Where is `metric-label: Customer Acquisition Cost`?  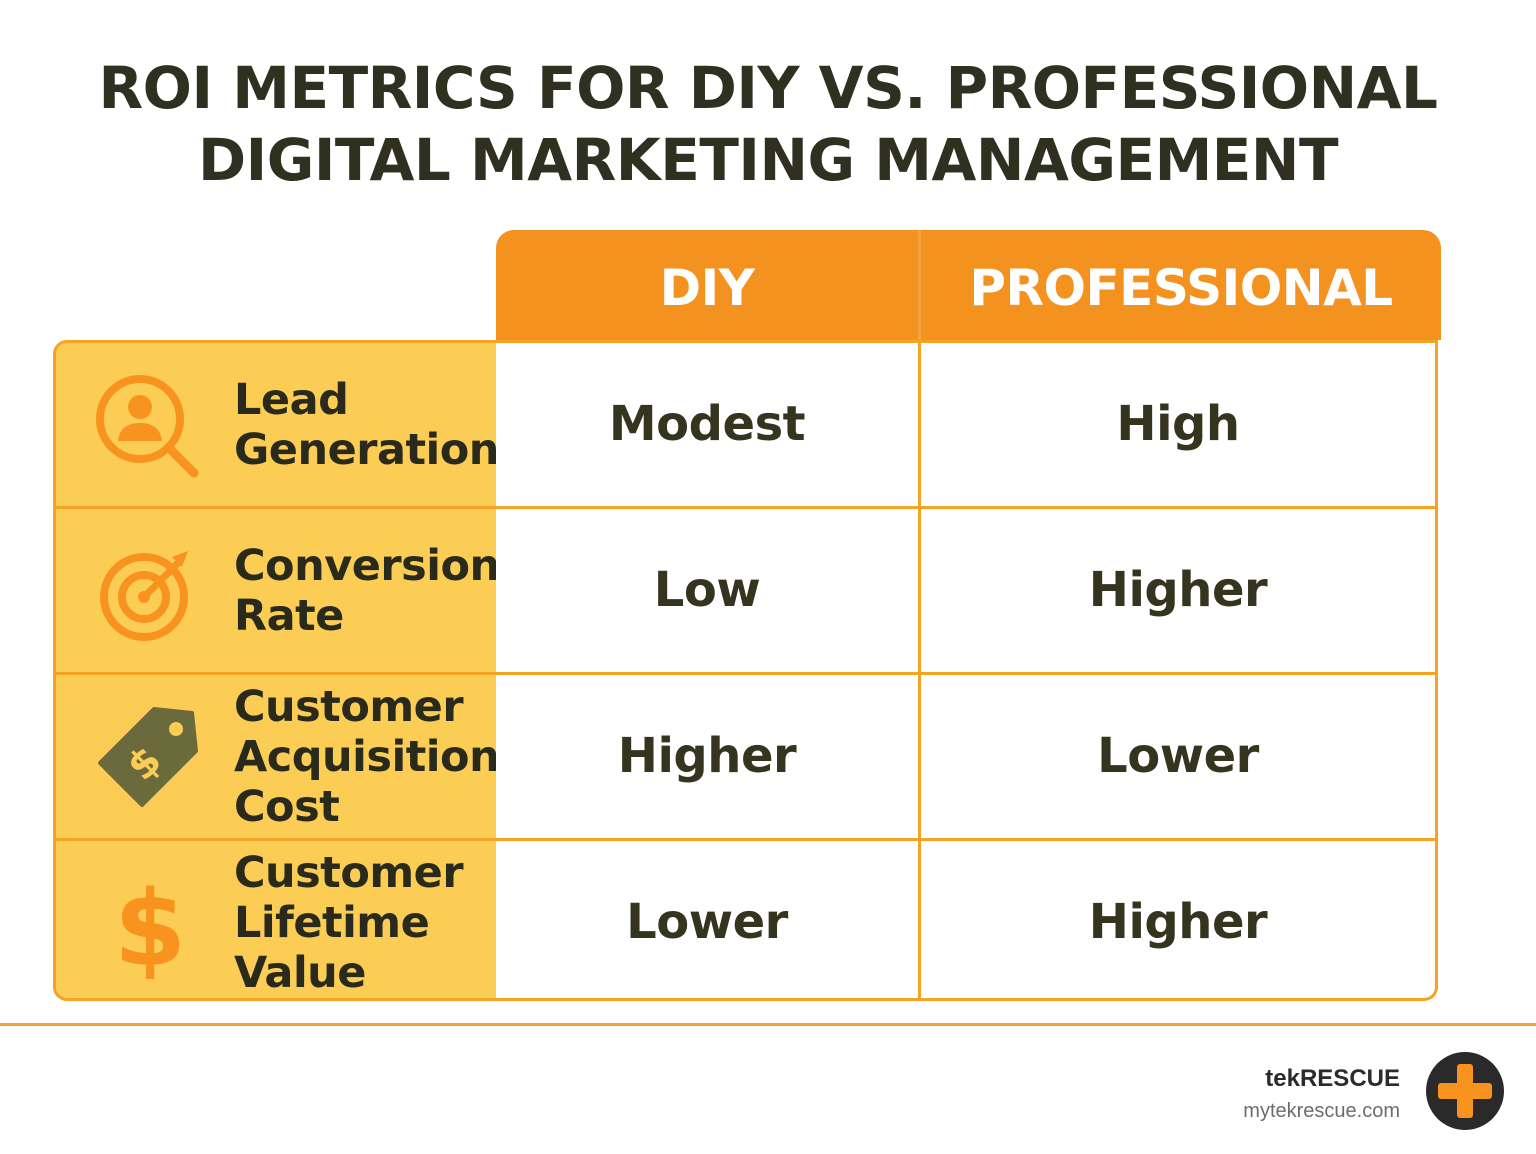
metric-label: Customer Acquisition Cost is located at coordinates (367, 756).